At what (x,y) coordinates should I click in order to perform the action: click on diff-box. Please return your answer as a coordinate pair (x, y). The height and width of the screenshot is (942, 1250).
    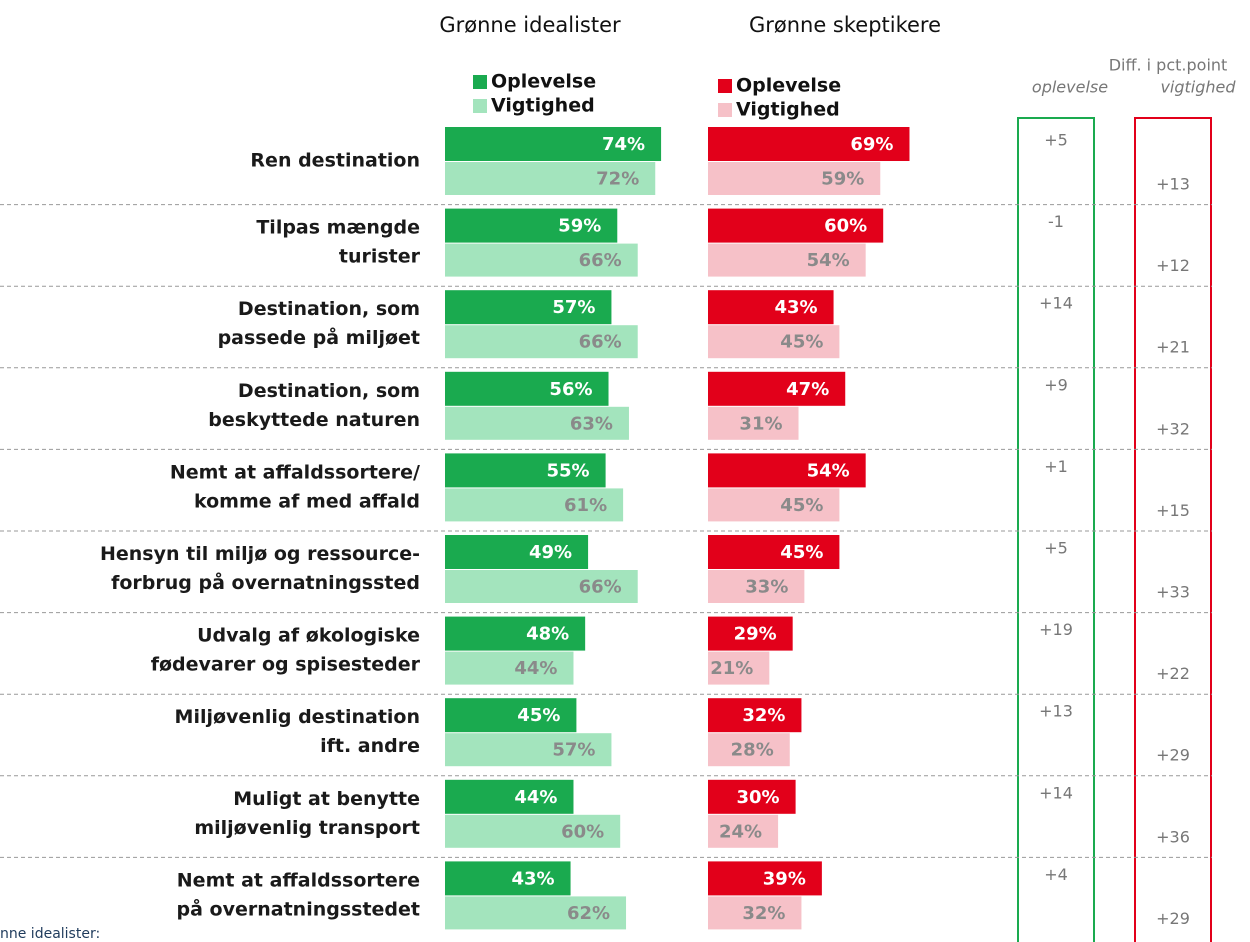
    Looking at the image, I should click on (1173, 529).